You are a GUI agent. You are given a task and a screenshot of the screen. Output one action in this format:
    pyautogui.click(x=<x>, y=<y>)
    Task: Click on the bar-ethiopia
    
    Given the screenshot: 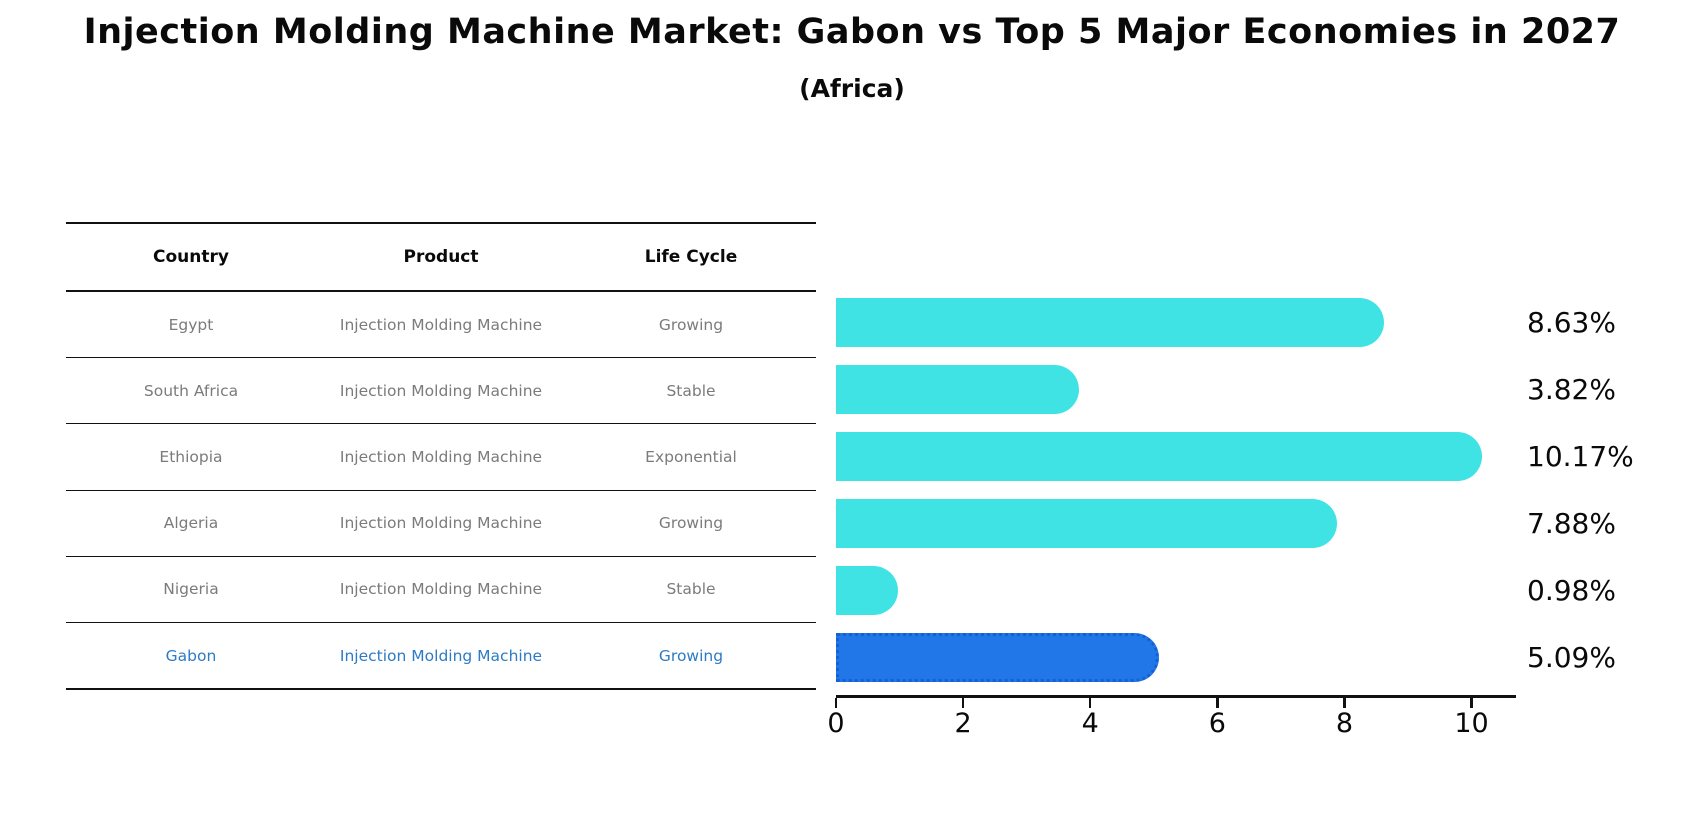 What is the action you would take?
    pyautogui.click(x=1159, y=456)
    